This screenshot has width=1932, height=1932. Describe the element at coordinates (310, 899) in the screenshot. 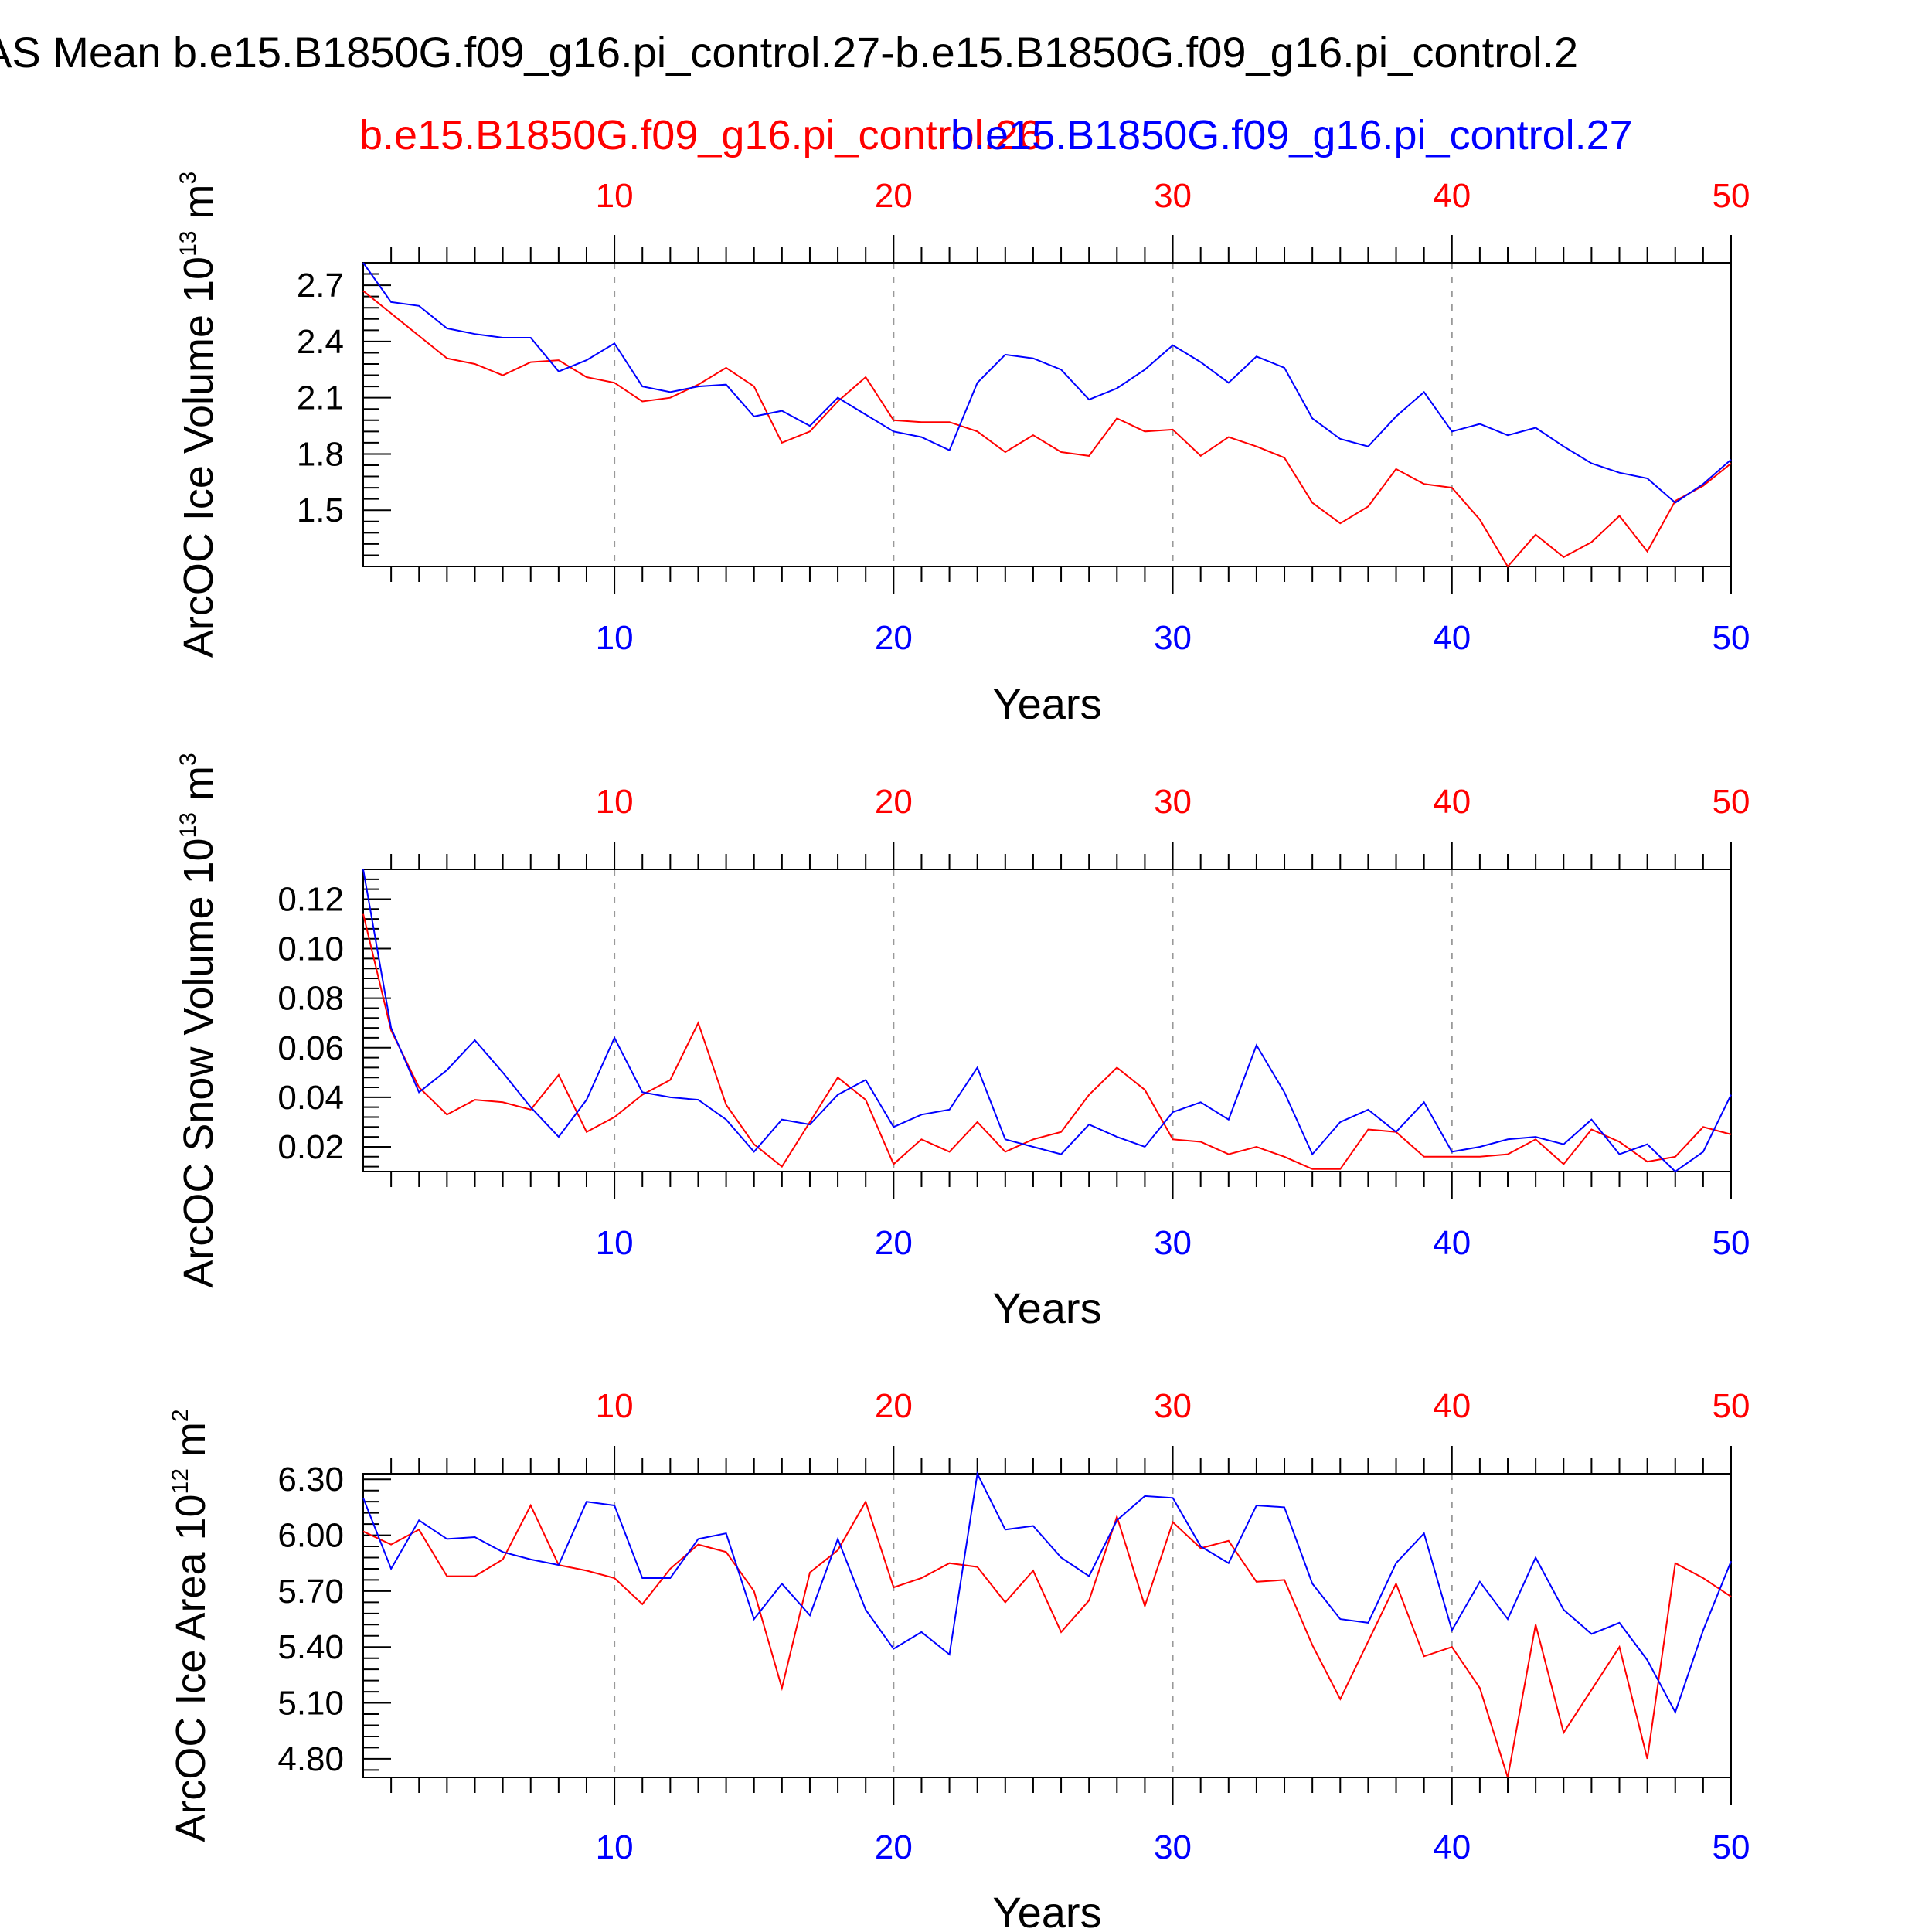

I see `y-tick-label: 0.12` at that location.